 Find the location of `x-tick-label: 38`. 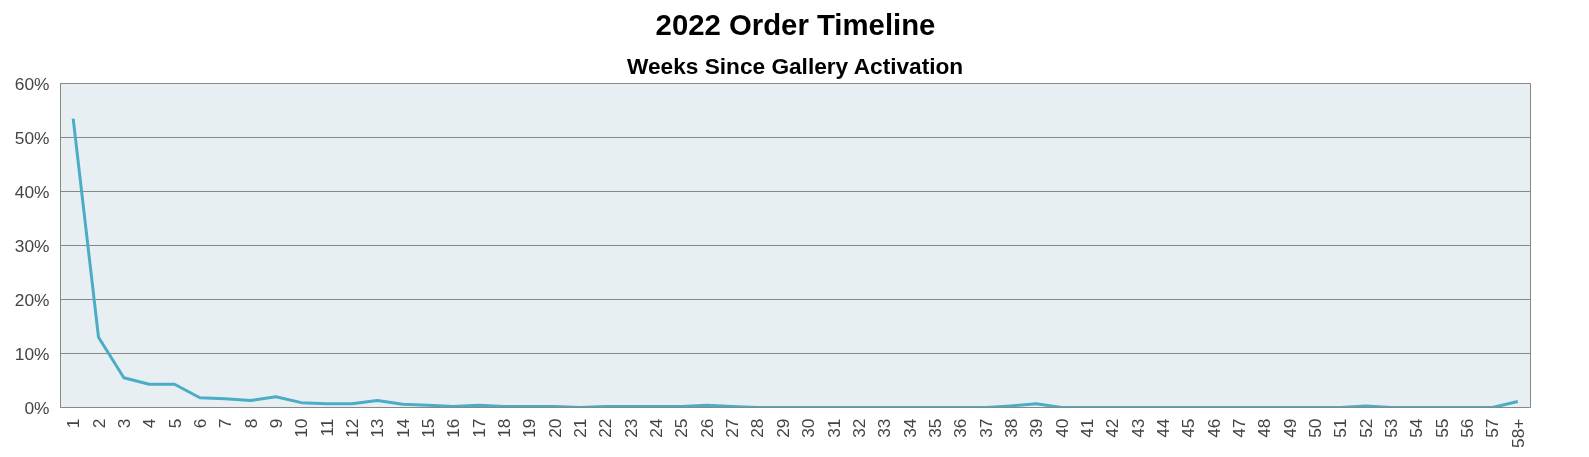

x-tick-label: 38 is located at coordinates (1010, 428).